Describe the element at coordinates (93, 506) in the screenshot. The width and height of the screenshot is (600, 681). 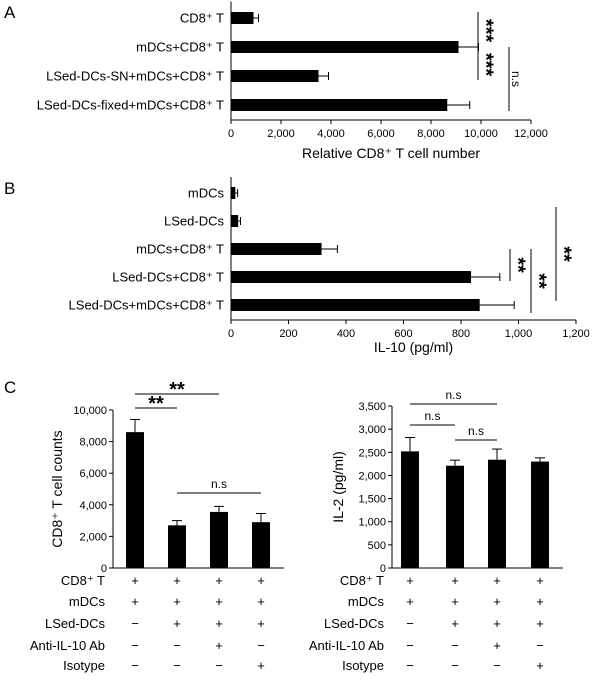
I see `y-tick-label: 4,000` at that location.